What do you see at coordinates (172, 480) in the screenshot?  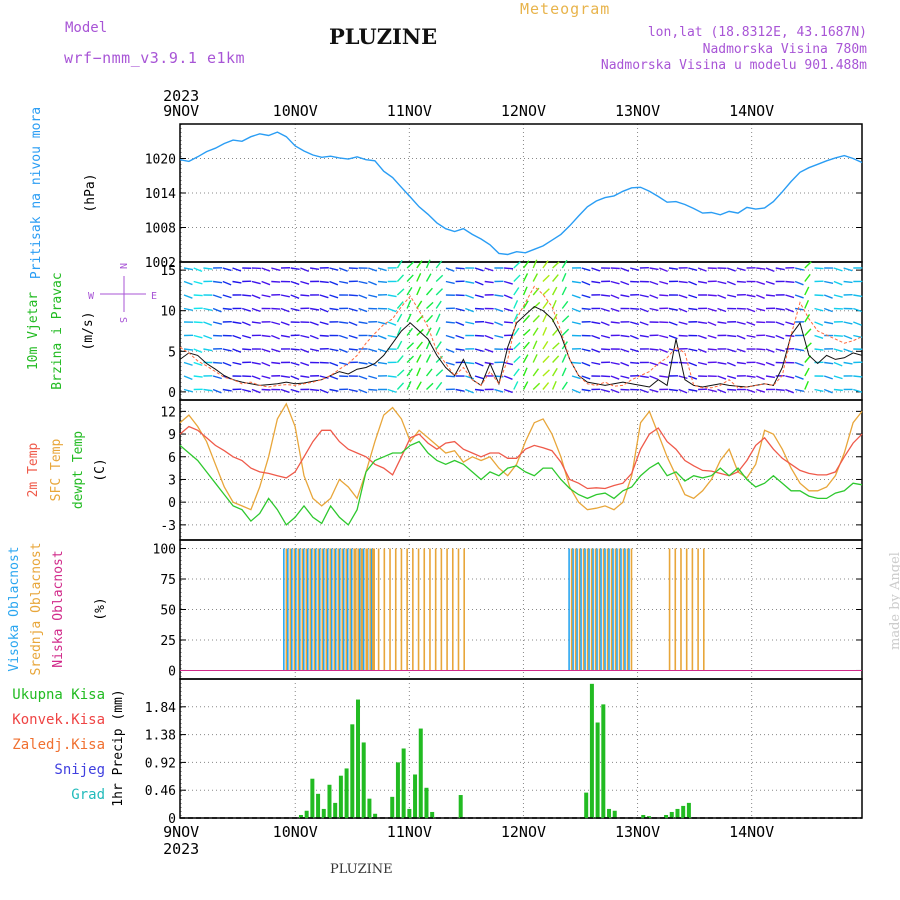 I see `y-tick-label: 3` at bounding box center [172, 480].